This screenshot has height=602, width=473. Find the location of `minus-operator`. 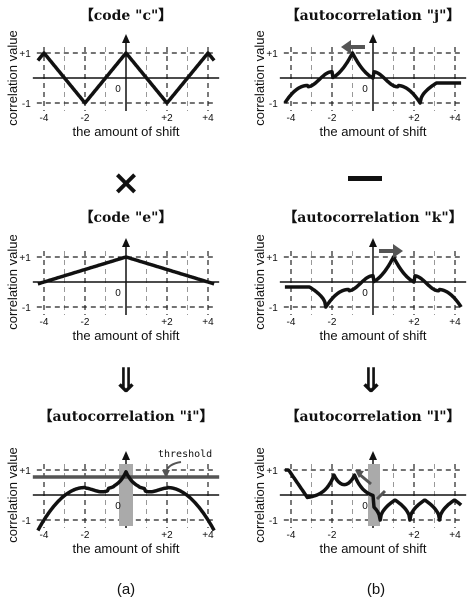

minus-operator is located at coordinates (365, 178).